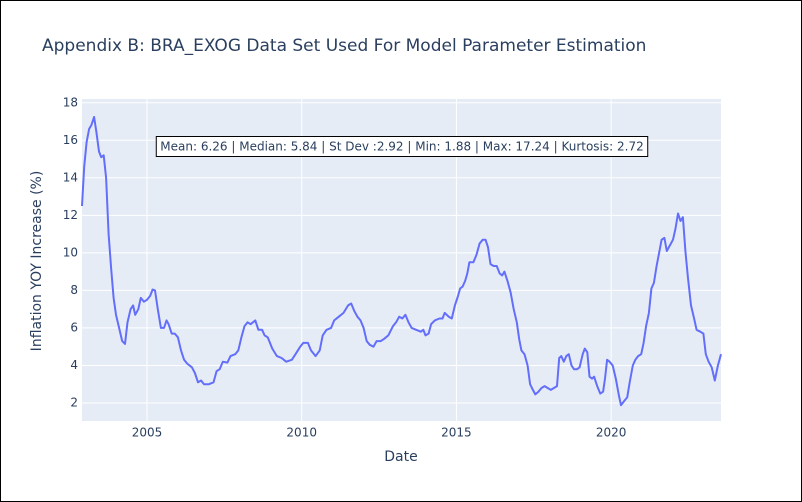 The width and height of the screenshot is (802, 502). What do you see at coordinates (74, 290) in the screenshot?
I see `y-tick-label: 8` at bounding box center [74, 290].